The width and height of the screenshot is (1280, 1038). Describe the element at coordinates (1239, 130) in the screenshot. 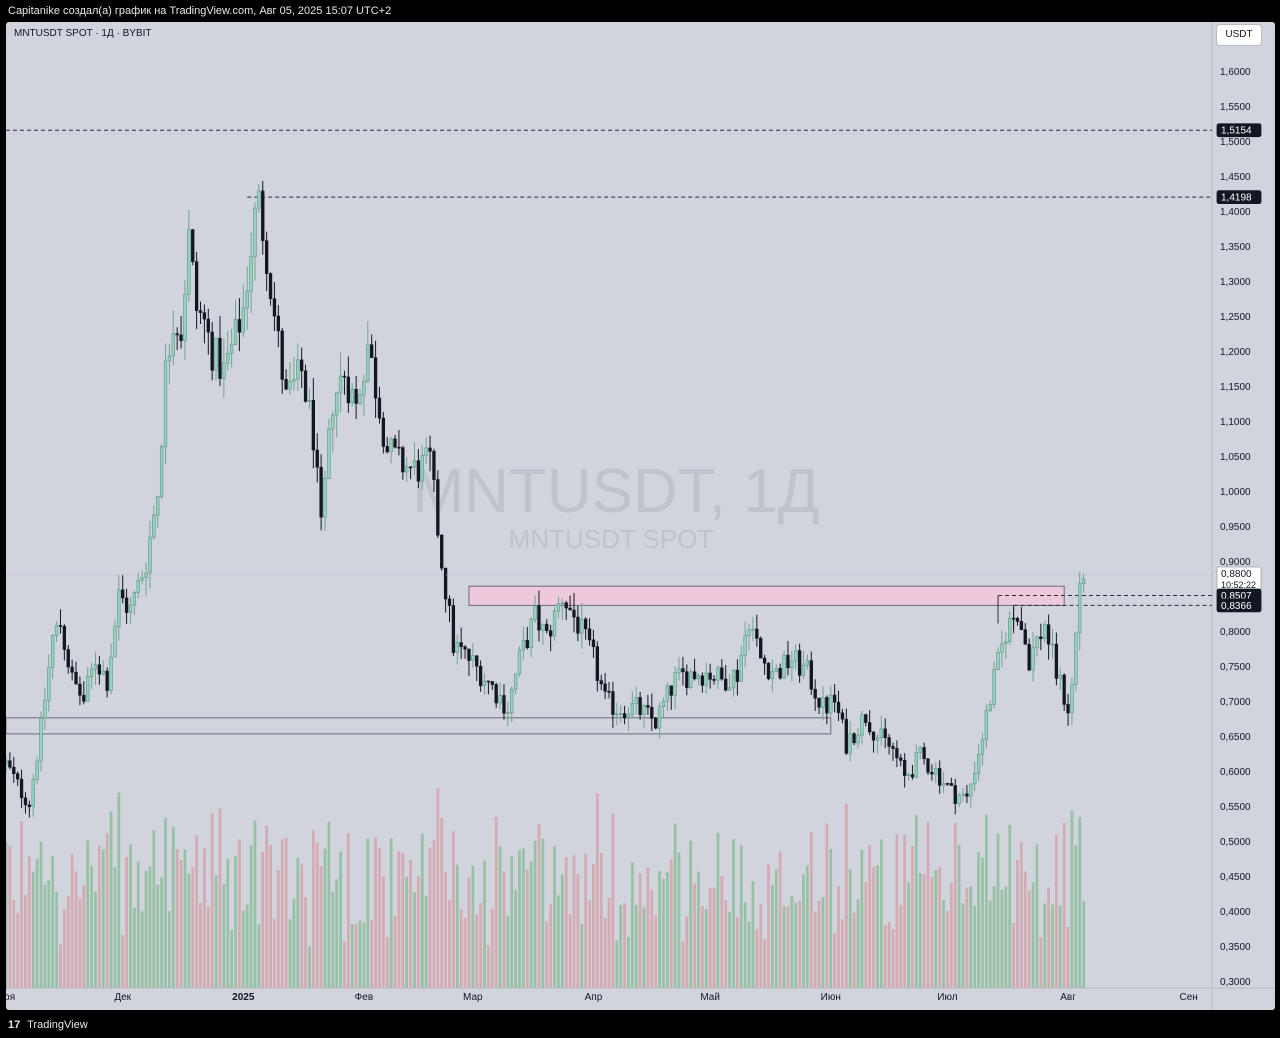

I see `price-label: 1,5154` at that location.